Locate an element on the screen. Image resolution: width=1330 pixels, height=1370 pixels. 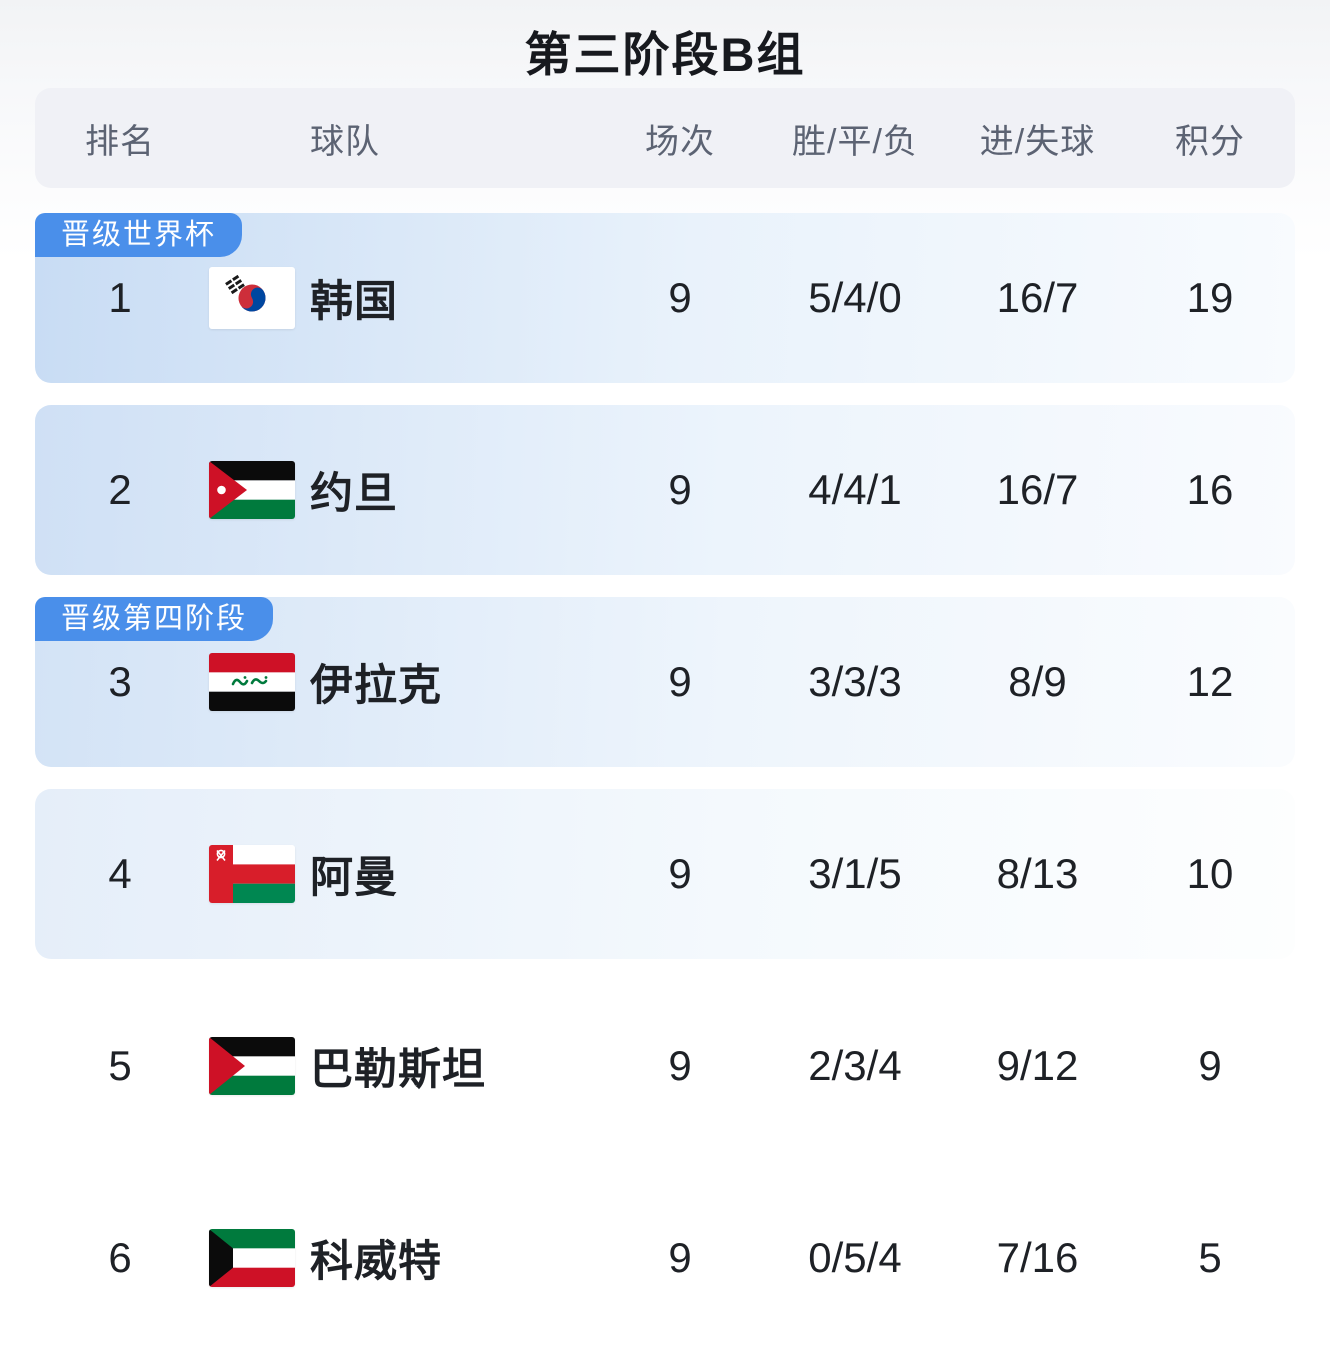
team-name: 韩国 is located at coordinates (354, 302).